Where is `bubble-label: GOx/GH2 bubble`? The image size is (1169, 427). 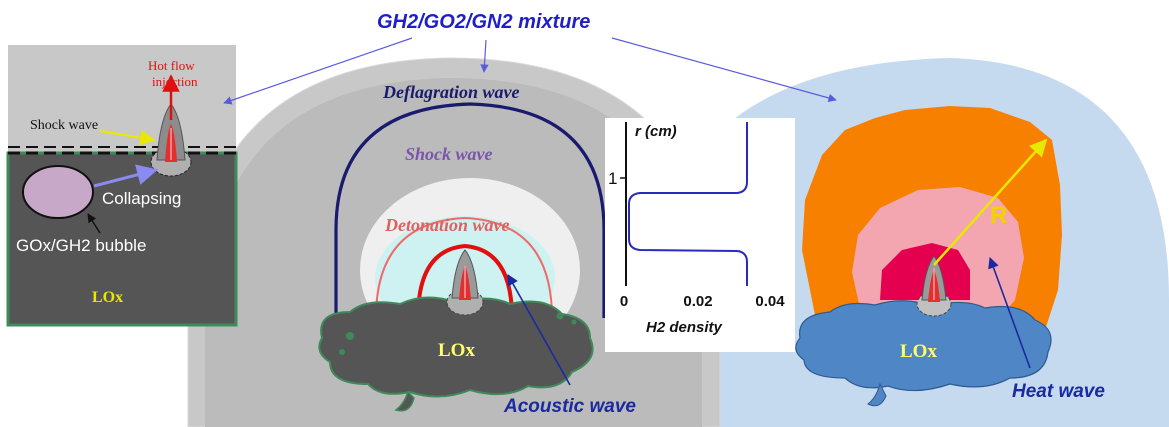 bubble-label: GOx/GH2 bubble is located at coordinates (81, 245).